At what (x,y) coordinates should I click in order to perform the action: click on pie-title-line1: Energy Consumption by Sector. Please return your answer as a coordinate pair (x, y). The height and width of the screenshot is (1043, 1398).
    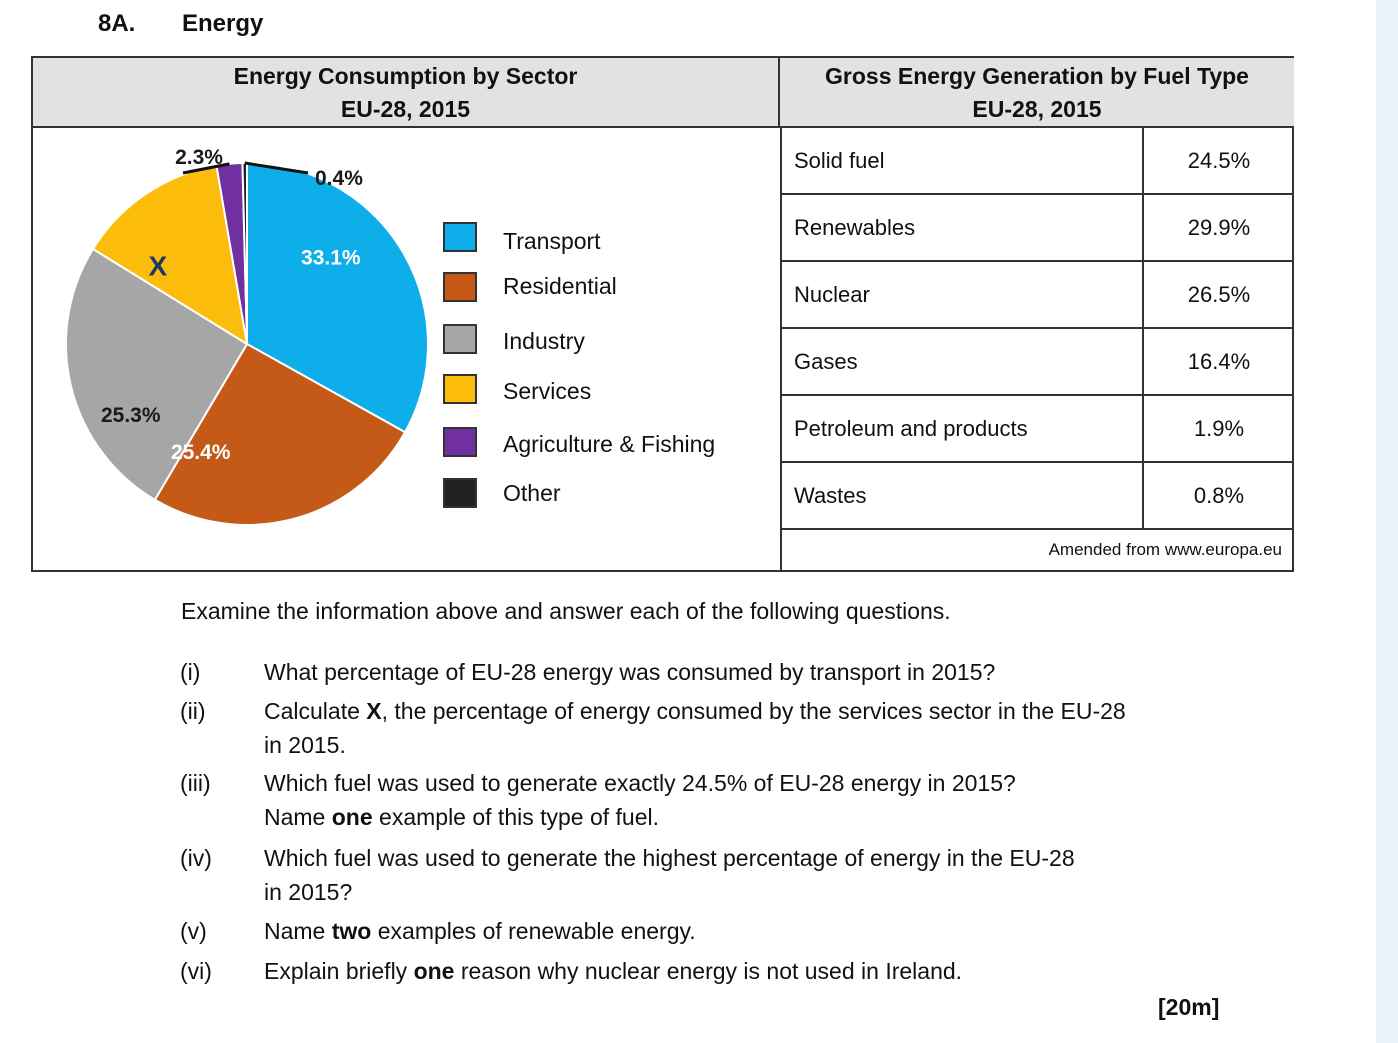
    Looking at the image, I should click on (405, 76).